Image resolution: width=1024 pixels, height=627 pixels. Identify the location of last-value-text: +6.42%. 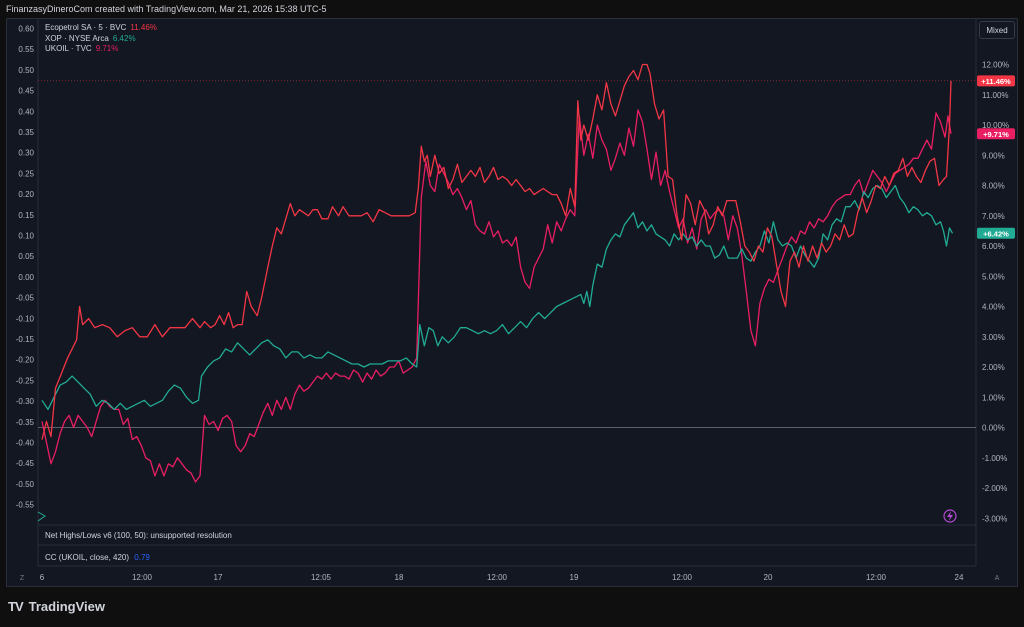
(996, 233).